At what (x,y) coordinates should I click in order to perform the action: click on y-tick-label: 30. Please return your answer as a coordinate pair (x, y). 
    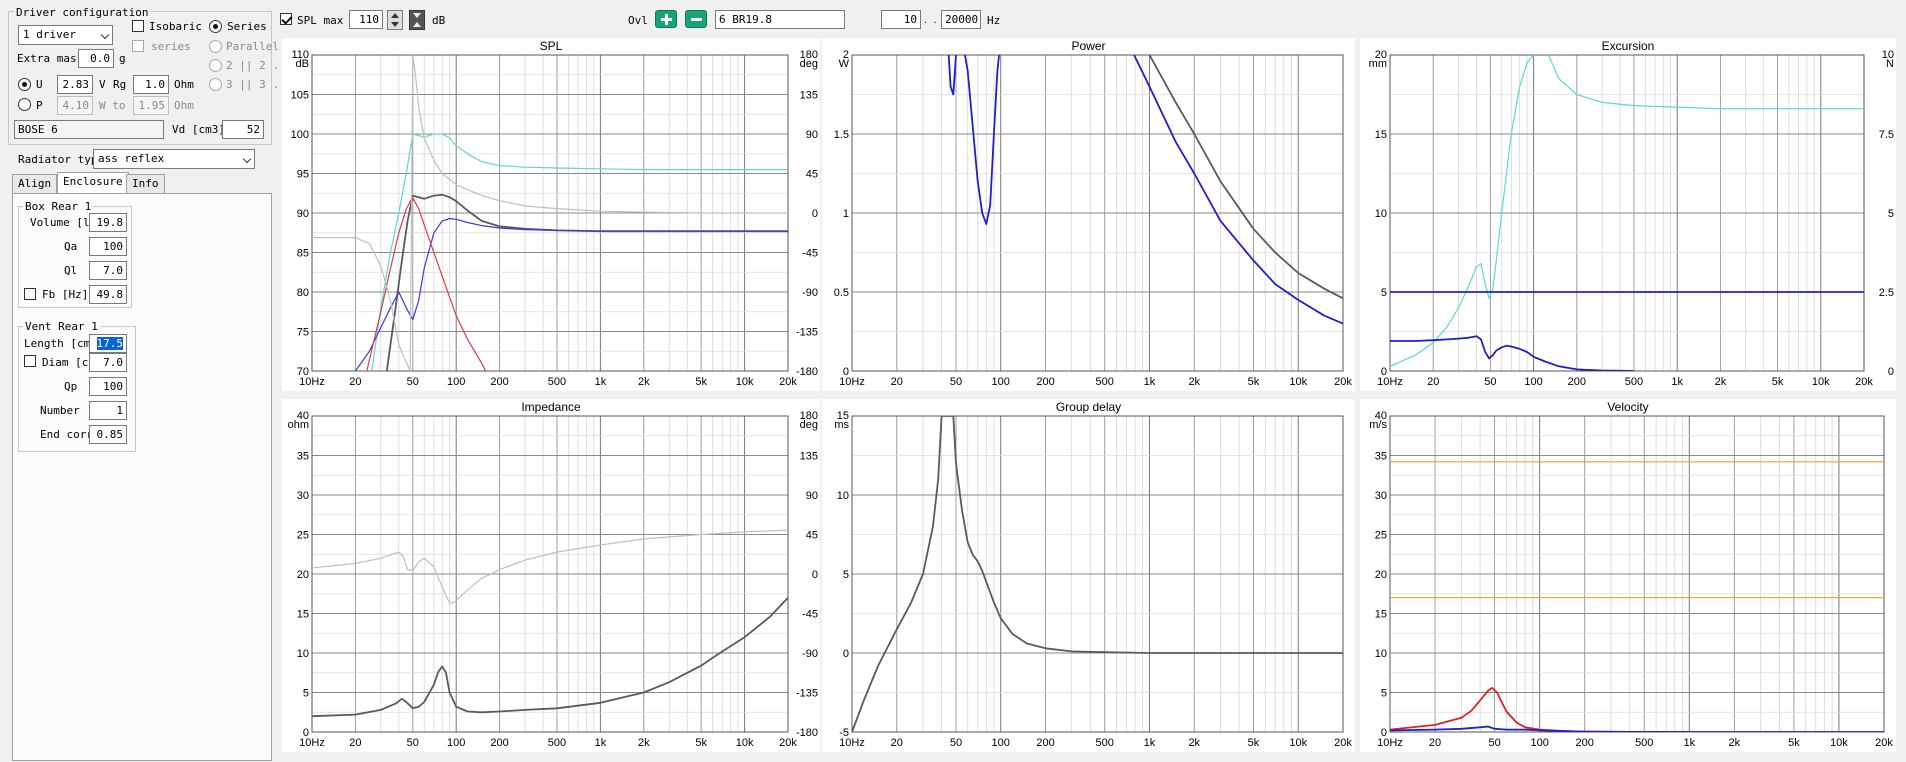
    Looking at the image, I should click on (303, 496).